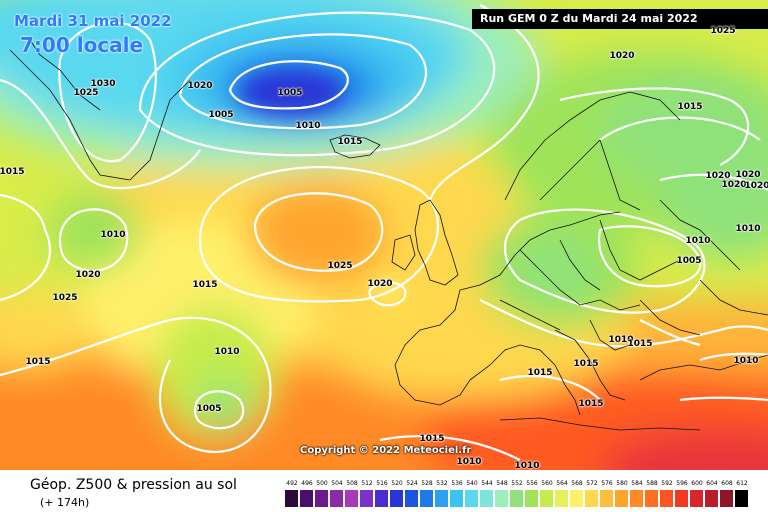 The width and height of the screenshot is (768, 512). I want to click on scale-tick-label: 492, so click(292, 483).